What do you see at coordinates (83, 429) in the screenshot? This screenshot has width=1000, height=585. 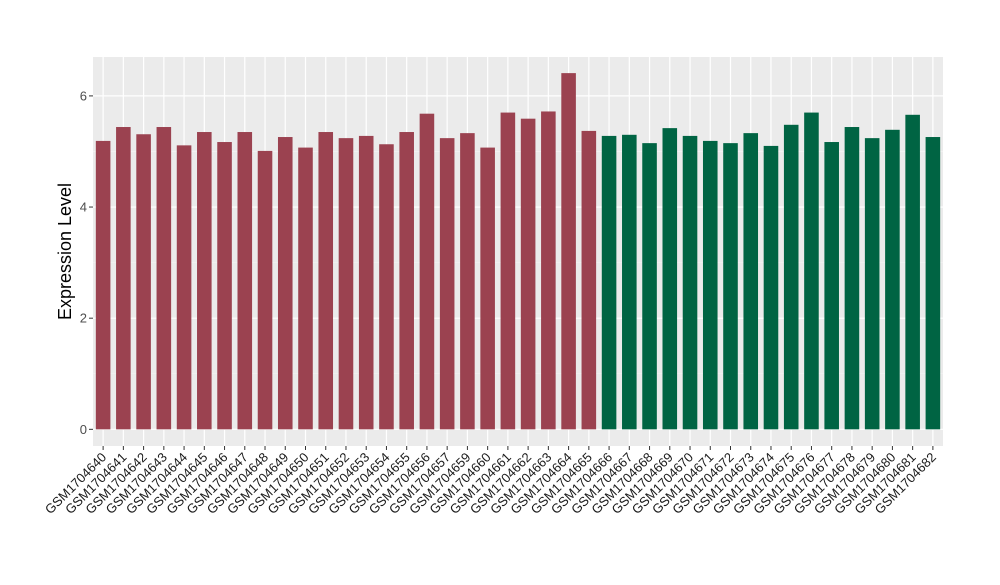 I see `y-tick-label: 0` at bounding box center [83, 429].